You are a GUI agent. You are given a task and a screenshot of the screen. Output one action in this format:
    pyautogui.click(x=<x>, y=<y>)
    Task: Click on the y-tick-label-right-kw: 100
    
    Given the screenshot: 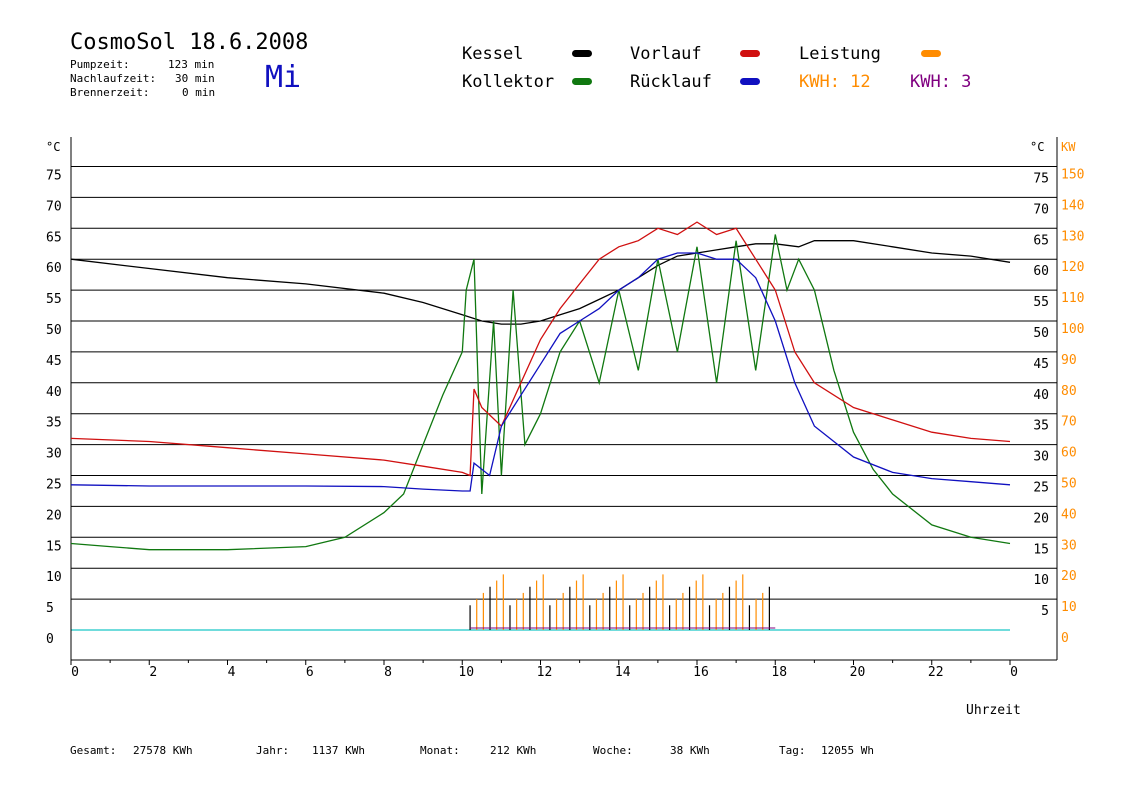 What is the action you would take?
    pyautogui.click(x=1072, y=329)
    